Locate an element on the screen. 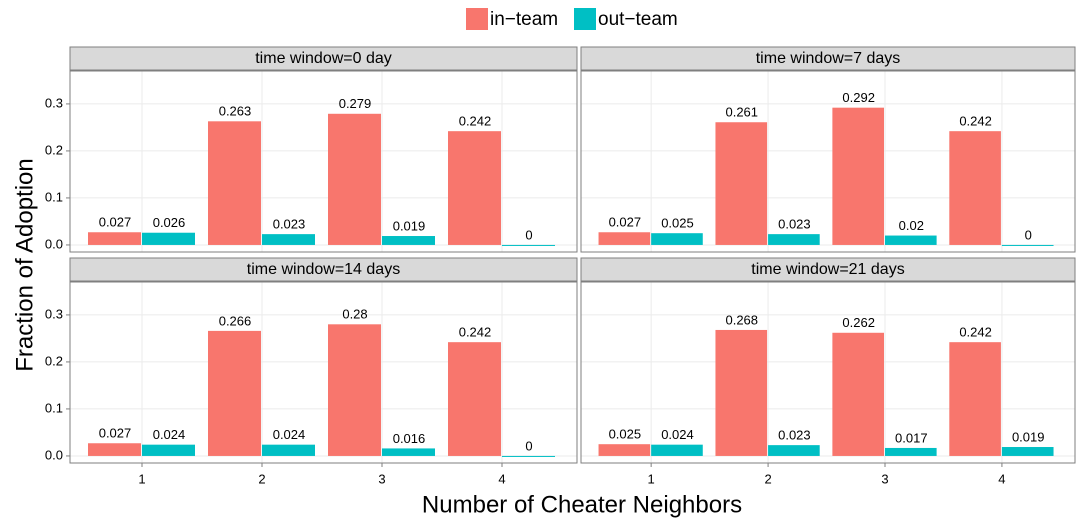  strip-title: time window=0 day is located at coordinates (323, 58).